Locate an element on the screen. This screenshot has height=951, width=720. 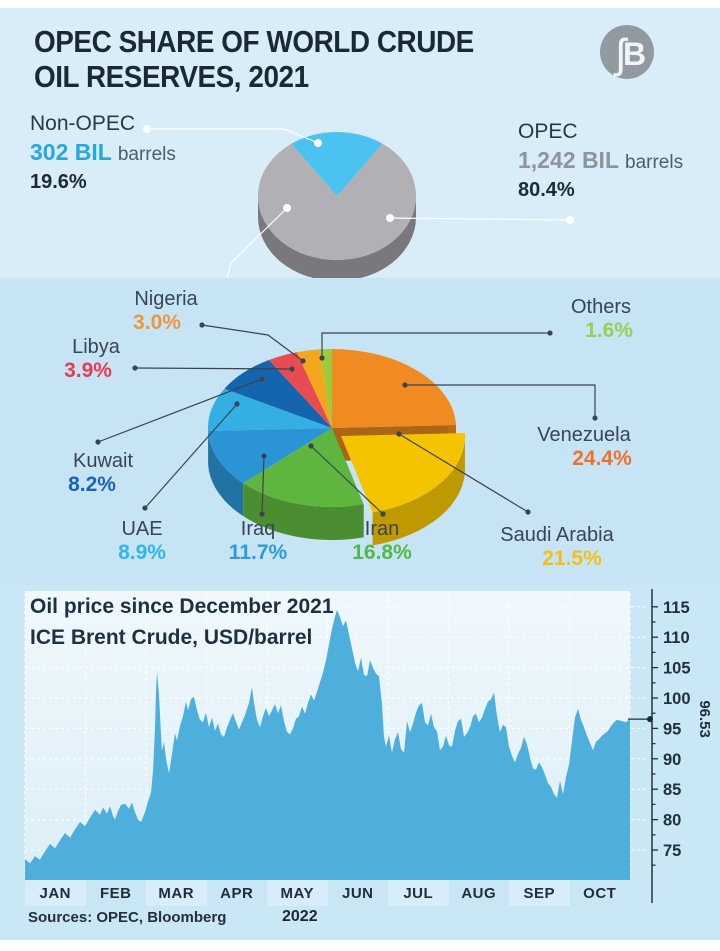
non-opec-callout: Non-OPEC 302 BIL barrels 19.6% is located at coordinates (103, 153).